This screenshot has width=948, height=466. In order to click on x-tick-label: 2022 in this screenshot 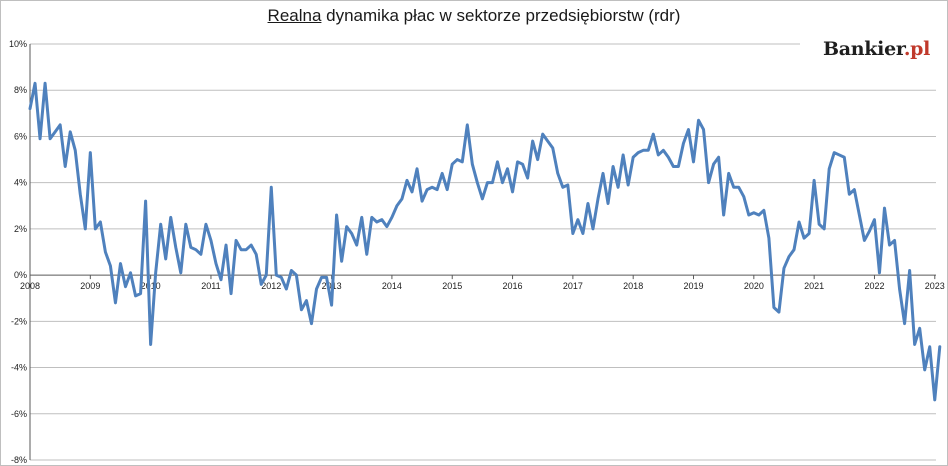, I will do `click(874, 286)`.